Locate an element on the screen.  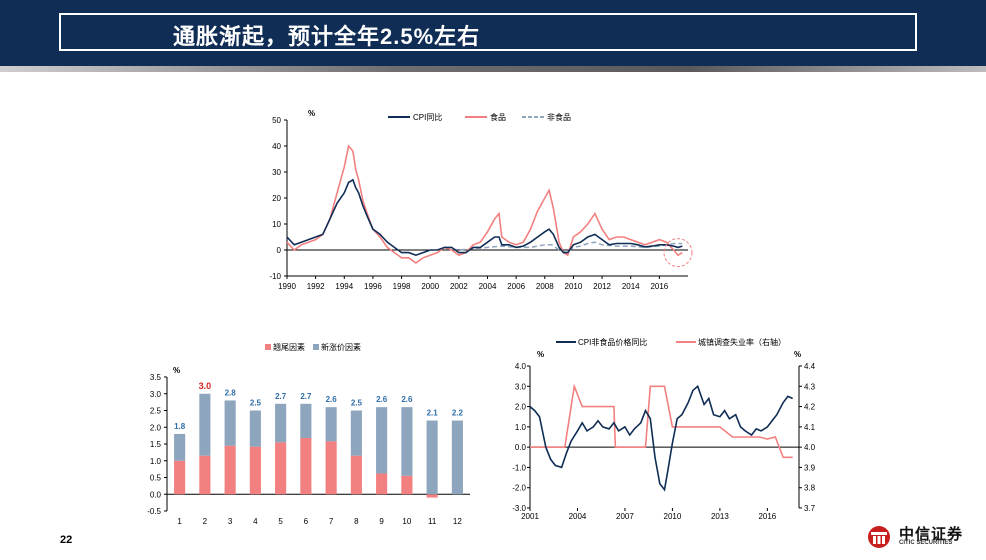
legend-label: CPI非食品价格同比 is located at coordinates (612, 342).